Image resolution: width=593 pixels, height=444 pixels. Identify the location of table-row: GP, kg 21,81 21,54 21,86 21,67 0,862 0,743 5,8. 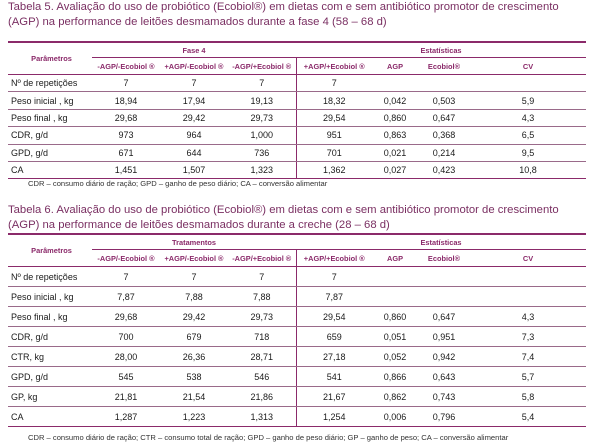
(297, 396).